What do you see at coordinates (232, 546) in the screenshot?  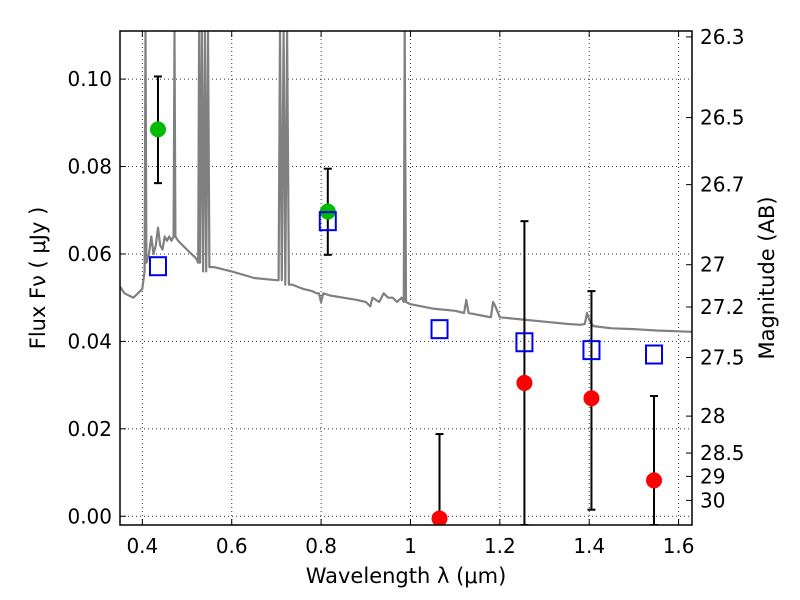 I see `x-tick-label: 0.6` at bounding box center [232, 546].